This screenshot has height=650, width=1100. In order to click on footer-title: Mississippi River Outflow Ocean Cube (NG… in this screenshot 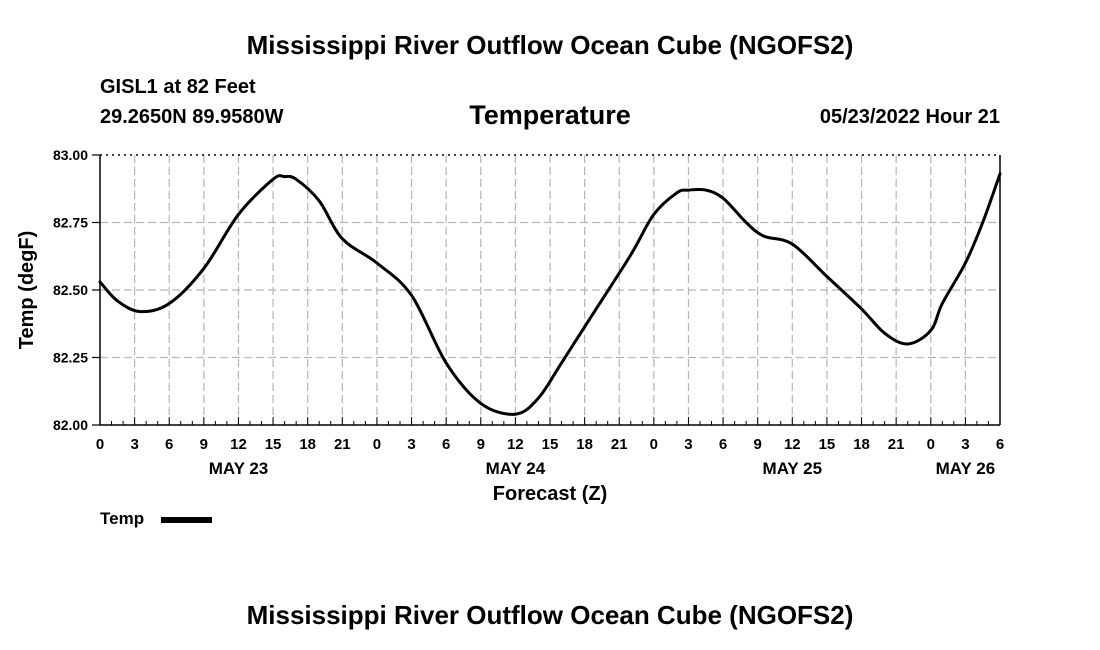, I will do `click(550, 615)`.